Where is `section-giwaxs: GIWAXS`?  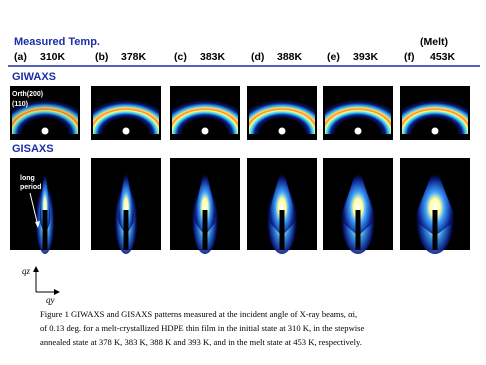
section-giwaxs: GIWAXS is located at coordinates (34, 77).